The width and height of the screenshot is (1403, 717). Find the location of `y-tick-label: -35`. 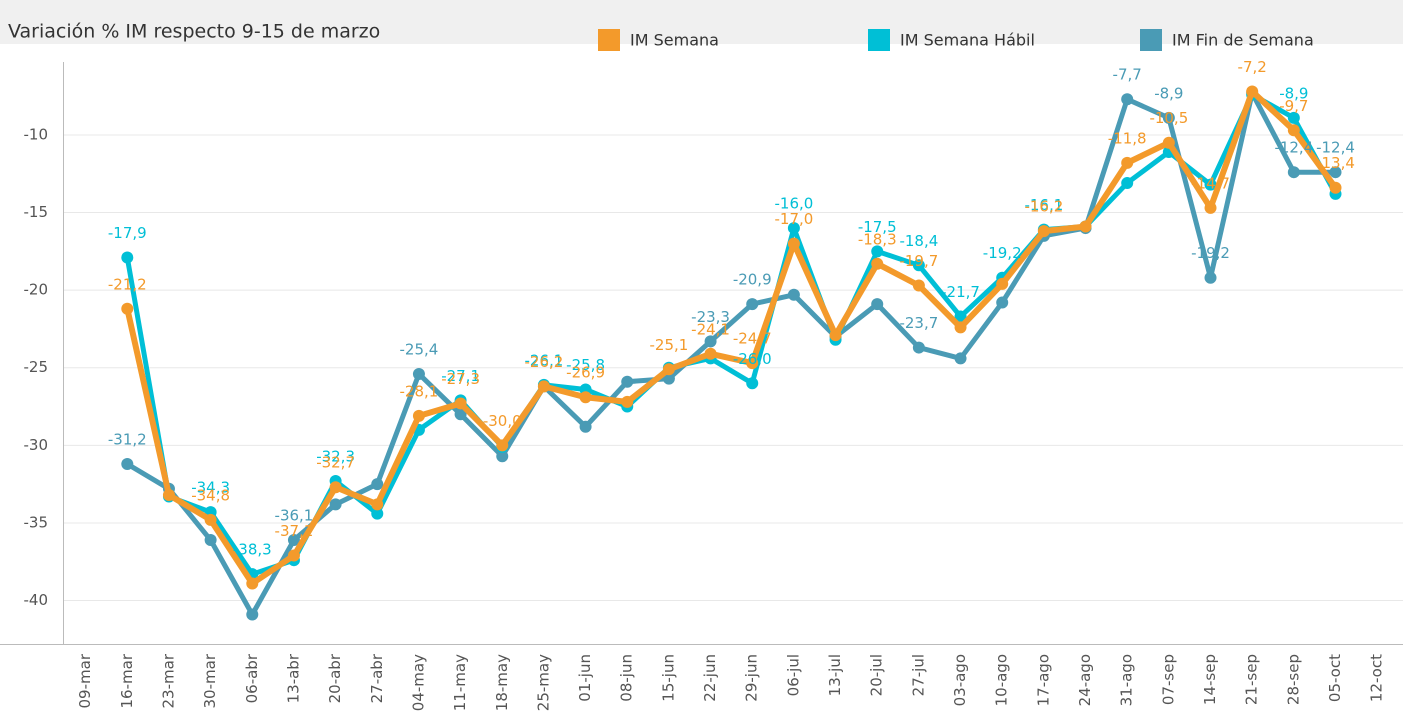

y-tick-label: -35 is located at coordinates (36, 522).